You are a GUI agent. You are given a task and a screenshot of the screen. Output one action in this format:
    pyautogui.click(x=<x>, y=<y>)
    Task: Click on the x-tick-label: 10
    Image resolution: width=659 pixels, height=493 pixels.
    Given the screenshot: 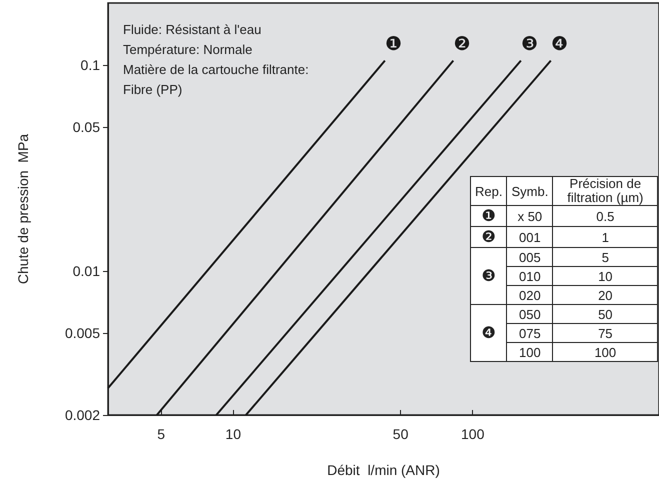 What is the action you would take?
    pyautogui.click(x=233, y=434)
    